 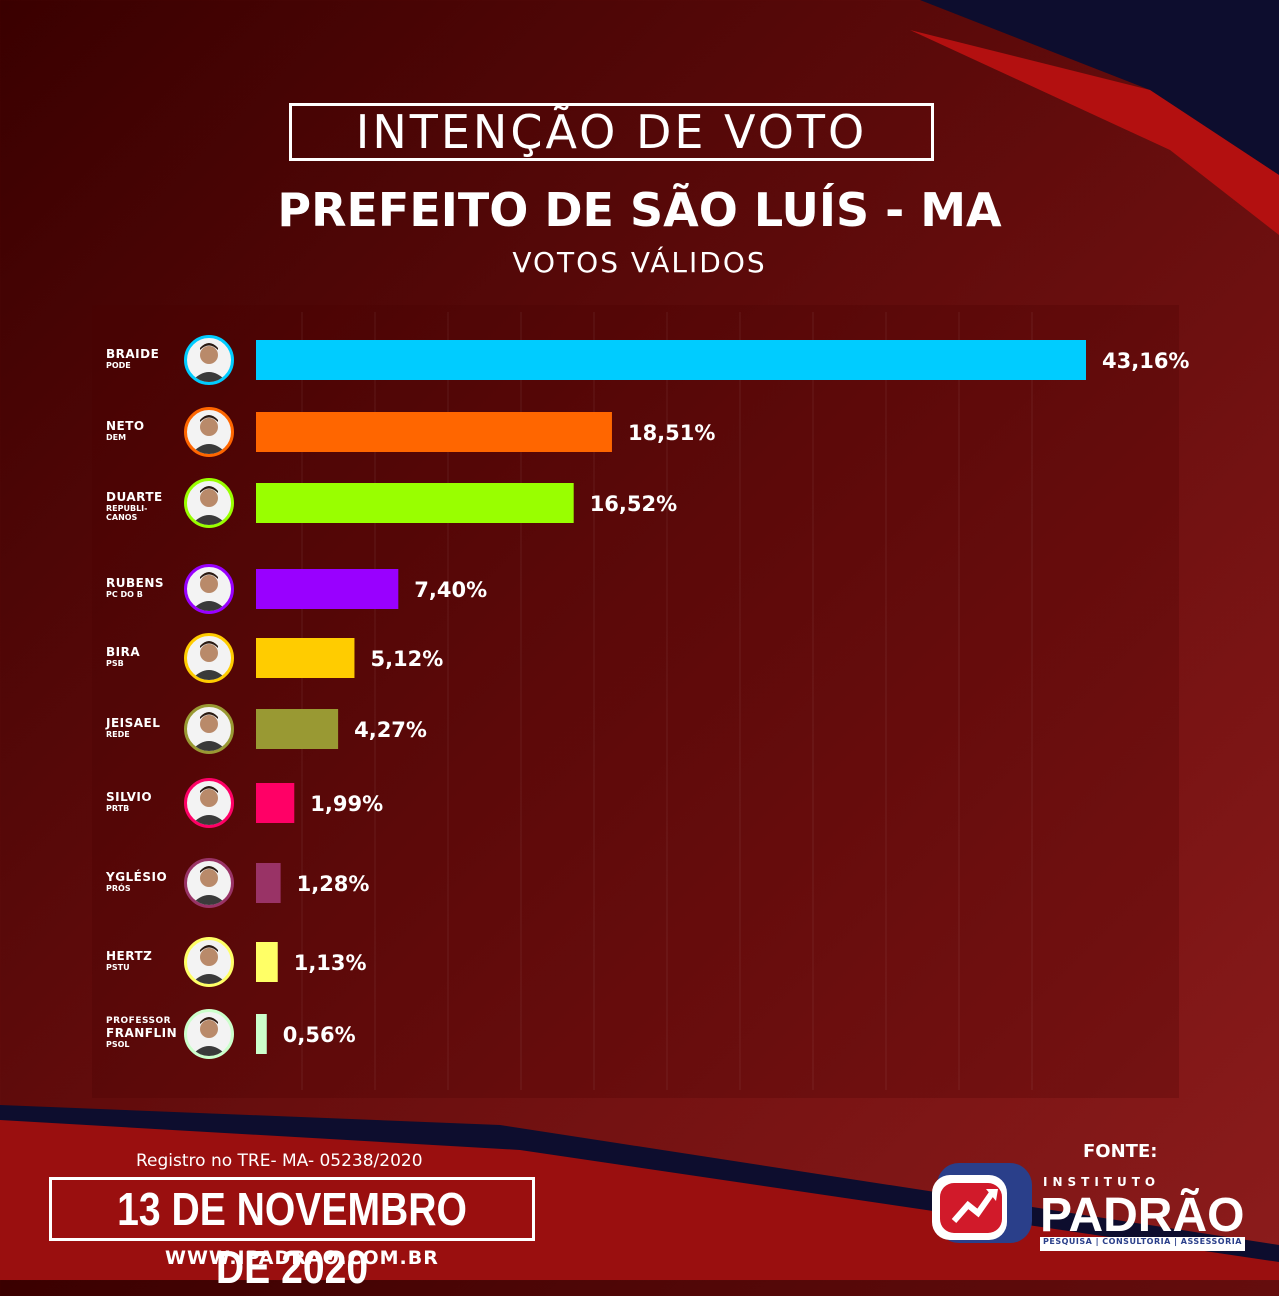 I want to click on candidate-party: REPUBLI-, so click(x=127, y=508).